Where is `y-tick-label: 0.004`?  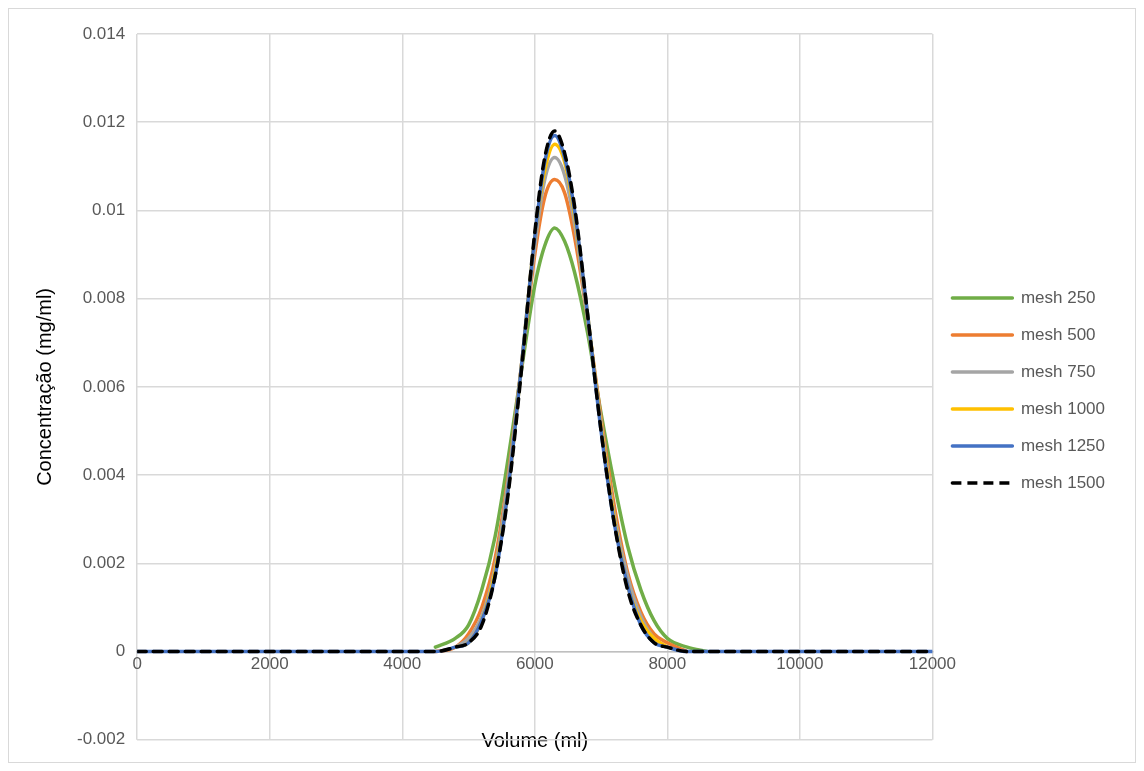
y-tick-label: 0.004 is located at coordinates (104, 474).